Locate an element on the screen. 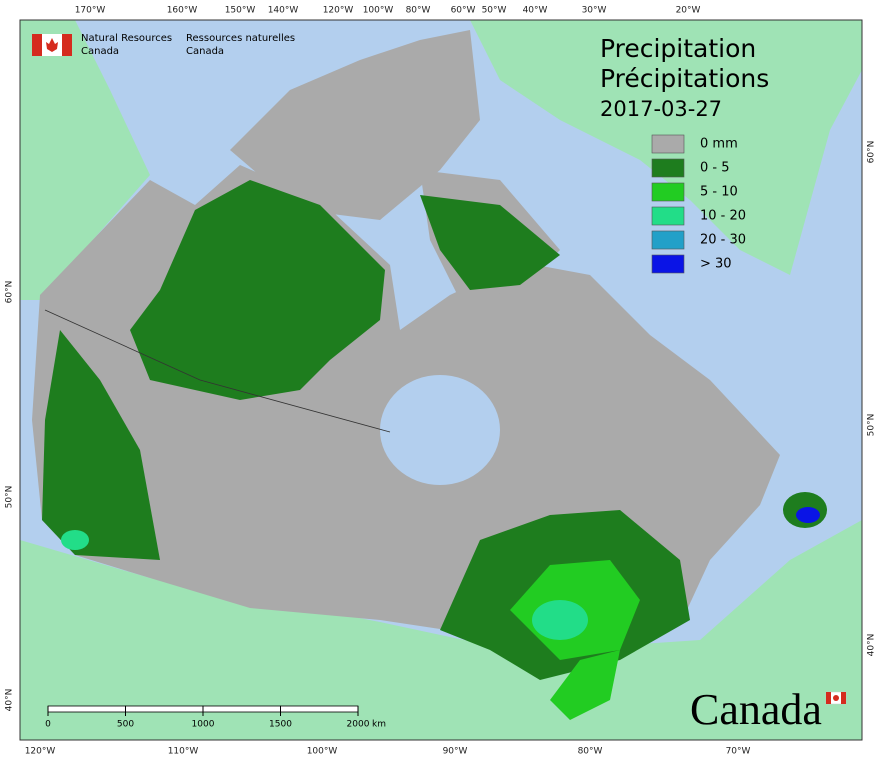  left-label: 50°N is located at coordinates (10, 497).